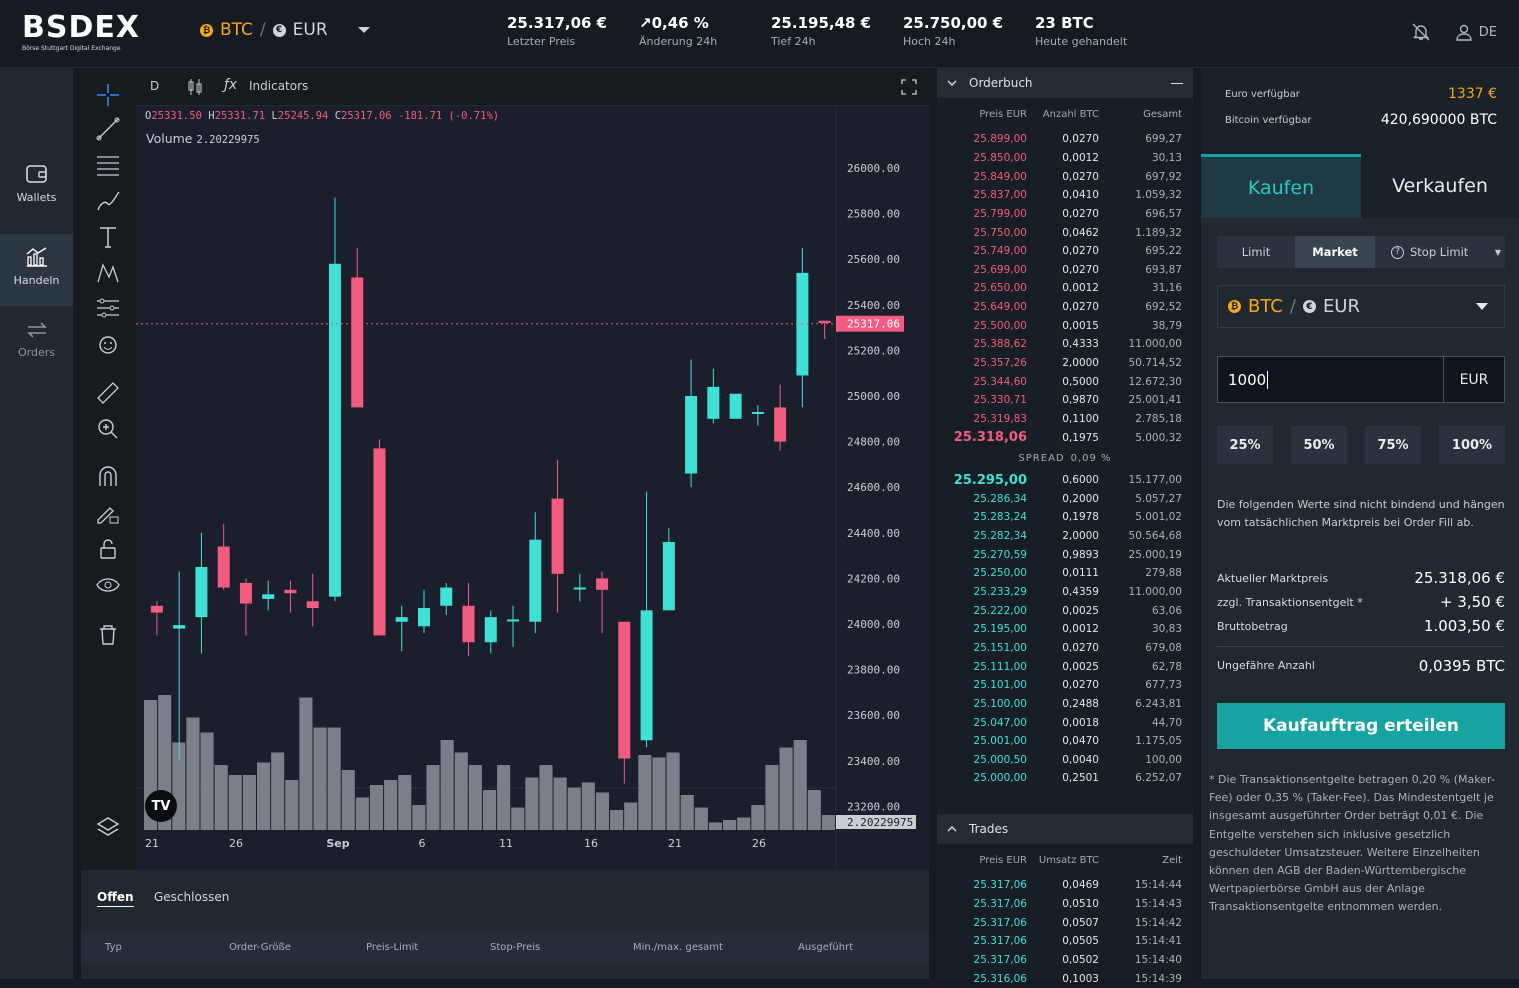 The image size is (1519, 988). What do you see at coordinates (1065, 960) in the screenshot?
I see `trade-row: 25.317,06 0,0502 15:14:40` at bounding box center [1065, 960].